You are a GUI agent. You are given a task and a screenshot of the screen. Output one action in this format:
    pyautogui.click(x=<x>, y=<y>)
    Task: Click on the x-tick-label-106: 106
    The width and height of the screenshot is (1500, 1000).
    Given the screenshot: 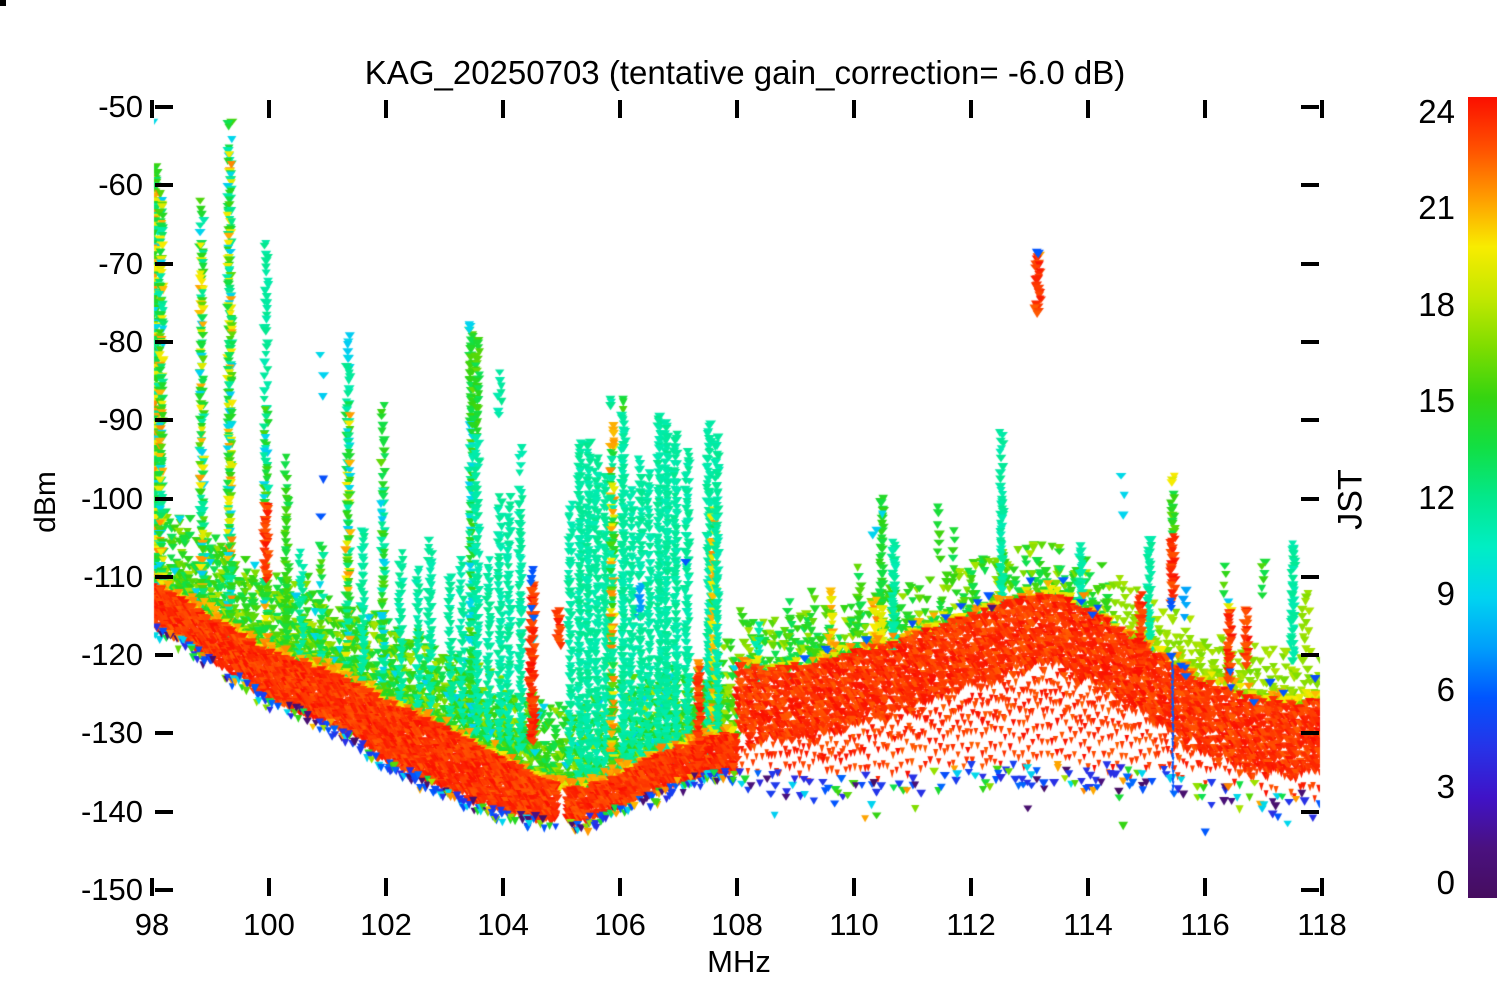 What is the action you would take?
    pyautogui.click(x=620, y=924)
    